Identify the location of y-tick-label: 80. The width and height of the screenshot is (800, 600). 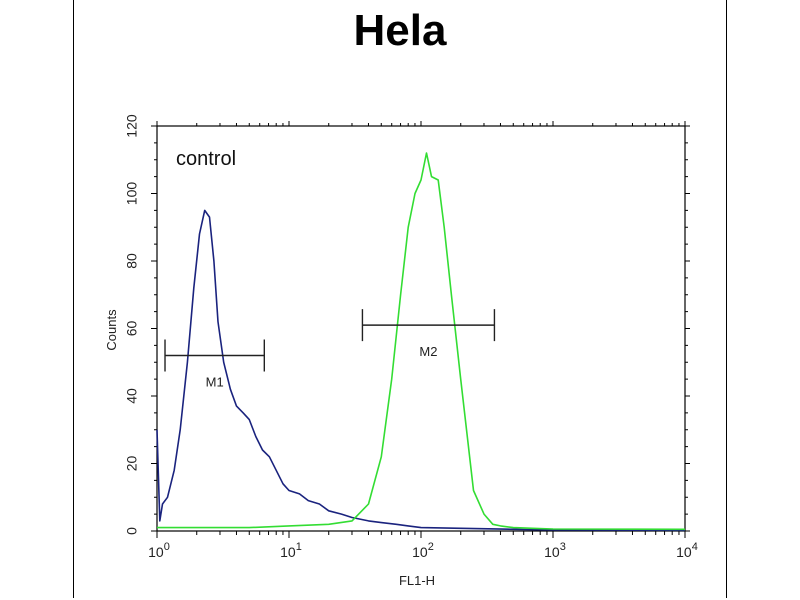
(132, 261).